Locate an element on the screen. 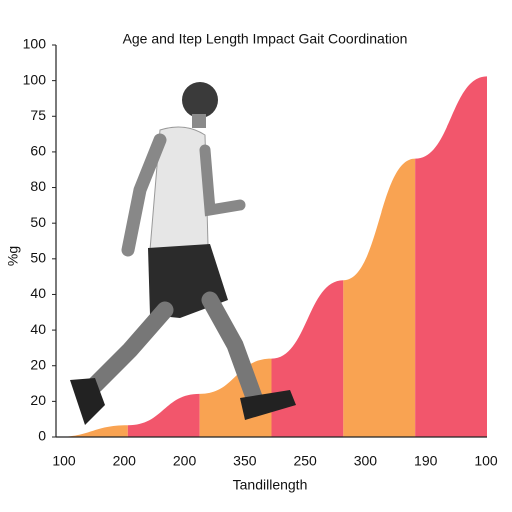 This screenshot has height=512, width=512. x-tick-label: 300 is located at coordinates (366, 461).